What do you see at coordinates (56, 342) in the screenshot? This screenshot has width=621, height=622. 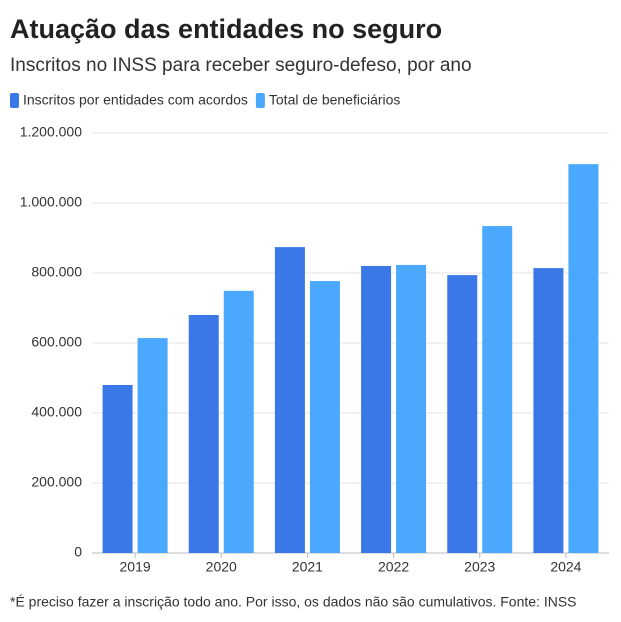 I see `y-tick-label: 600.000` at bounding box center [56, 342].